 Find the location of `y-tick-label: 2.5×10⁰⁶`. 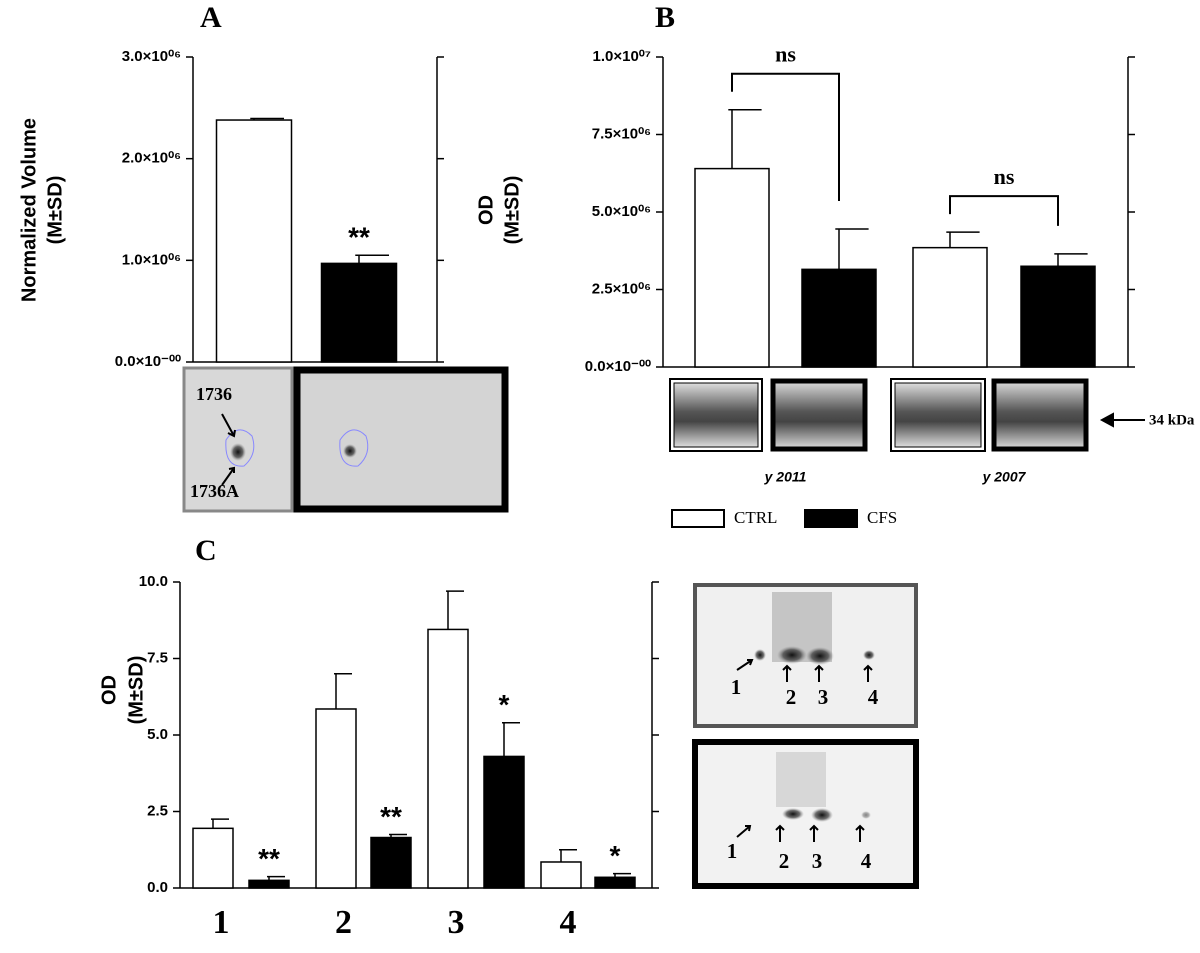

y-tick-label: 2.5×10⁰⁶ is located at coordinates (621, 288).